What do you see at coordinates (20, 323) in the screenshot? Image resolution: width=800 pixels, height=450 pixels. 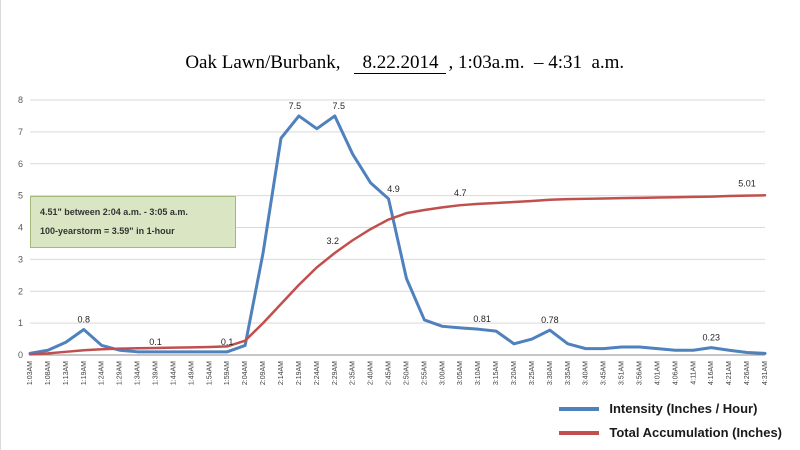 I see `y-tick-label: 1` at bounding box center [20, 323].